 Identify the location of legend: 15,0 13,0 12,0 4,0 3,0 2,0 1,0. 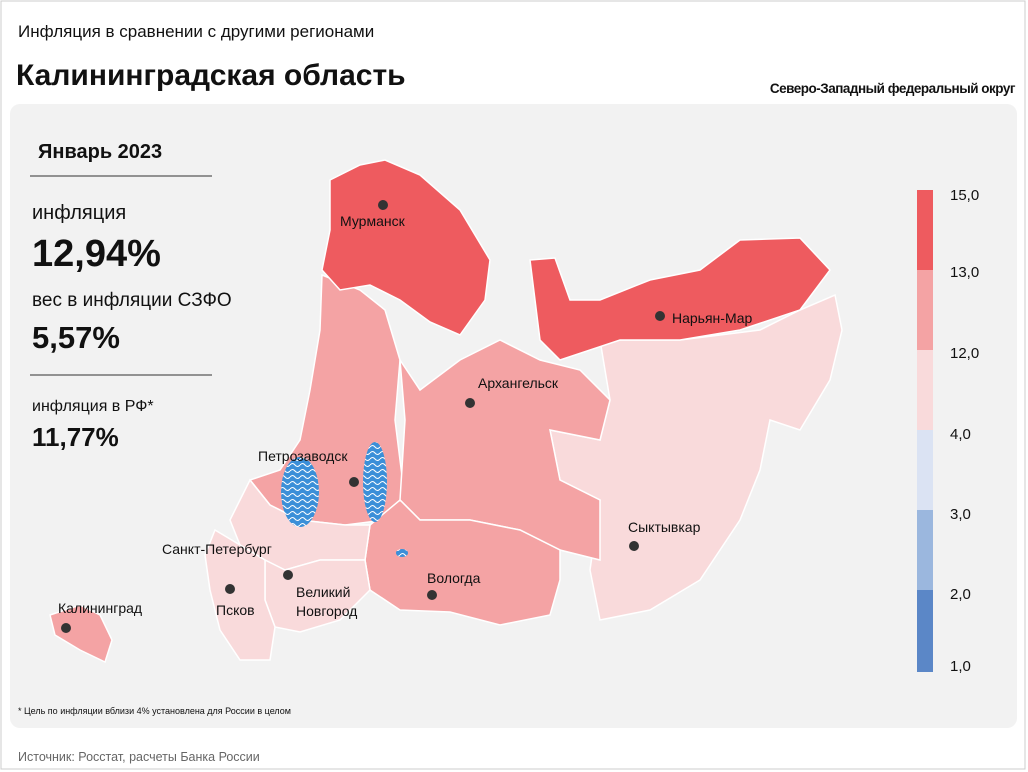
(948, 431).